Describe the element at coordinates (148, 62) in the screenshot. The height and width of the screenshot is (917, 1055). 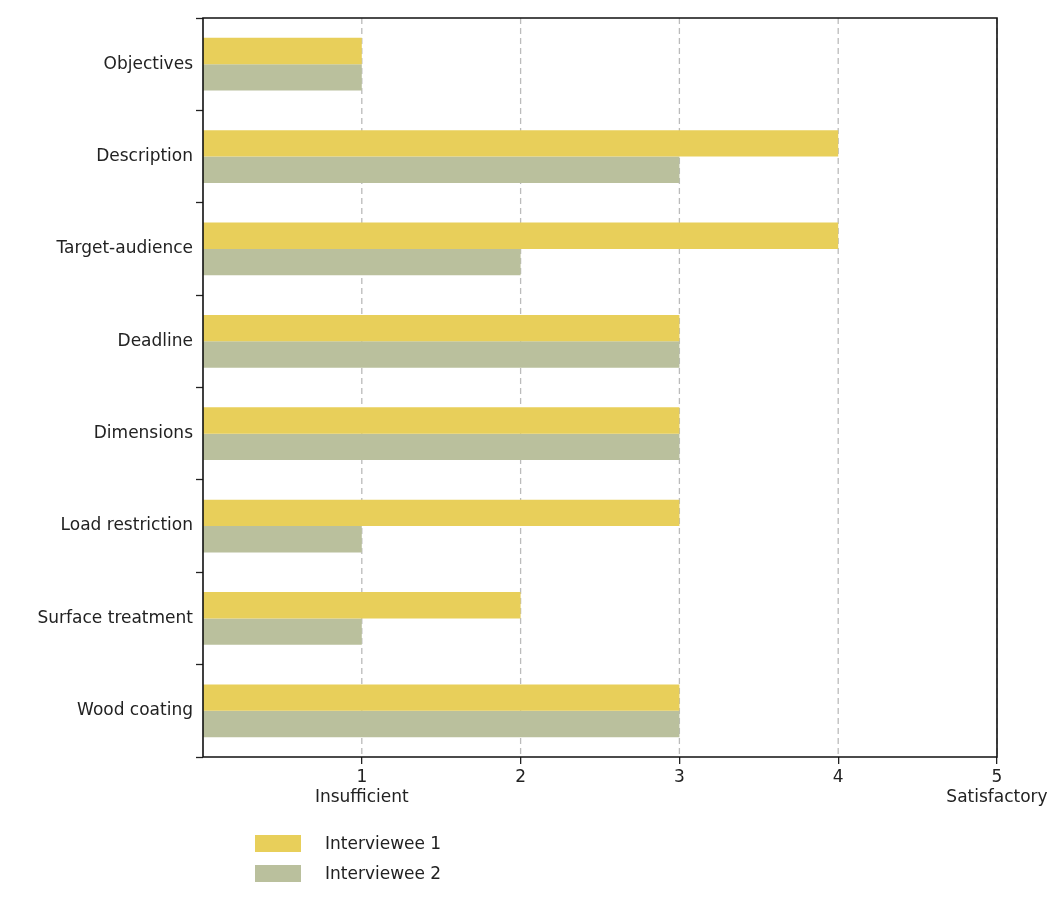
I see `y-tick-label: Objectives` at that location.